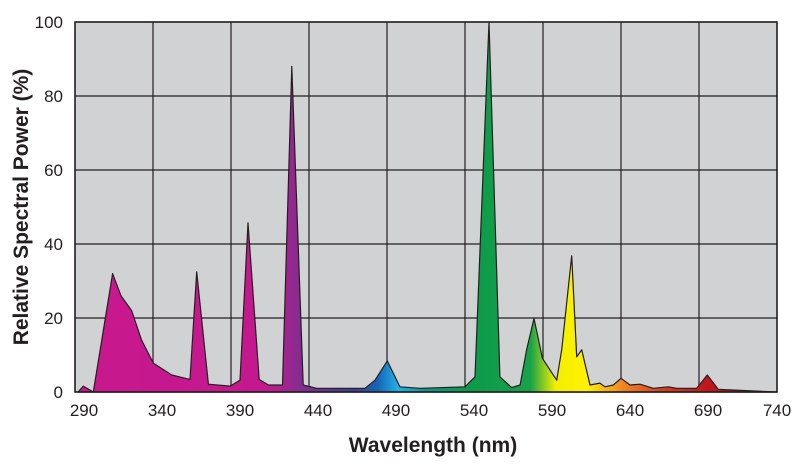  I want to click on x-tick-label: 290, so click(84, 410).